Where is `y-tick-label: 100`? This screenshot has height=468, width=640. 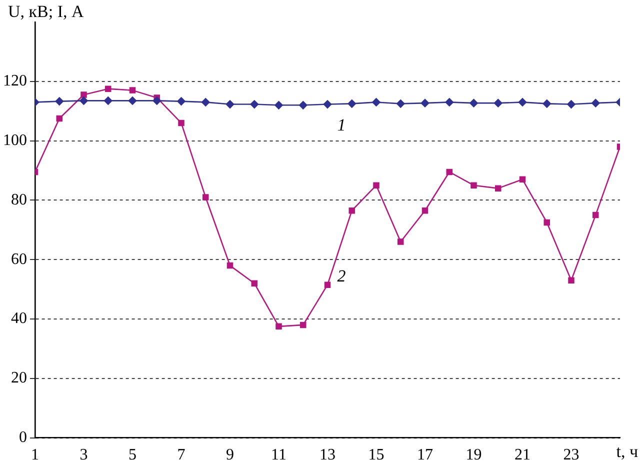
y-tick-label: 100 is located at coordinates (15, 141).